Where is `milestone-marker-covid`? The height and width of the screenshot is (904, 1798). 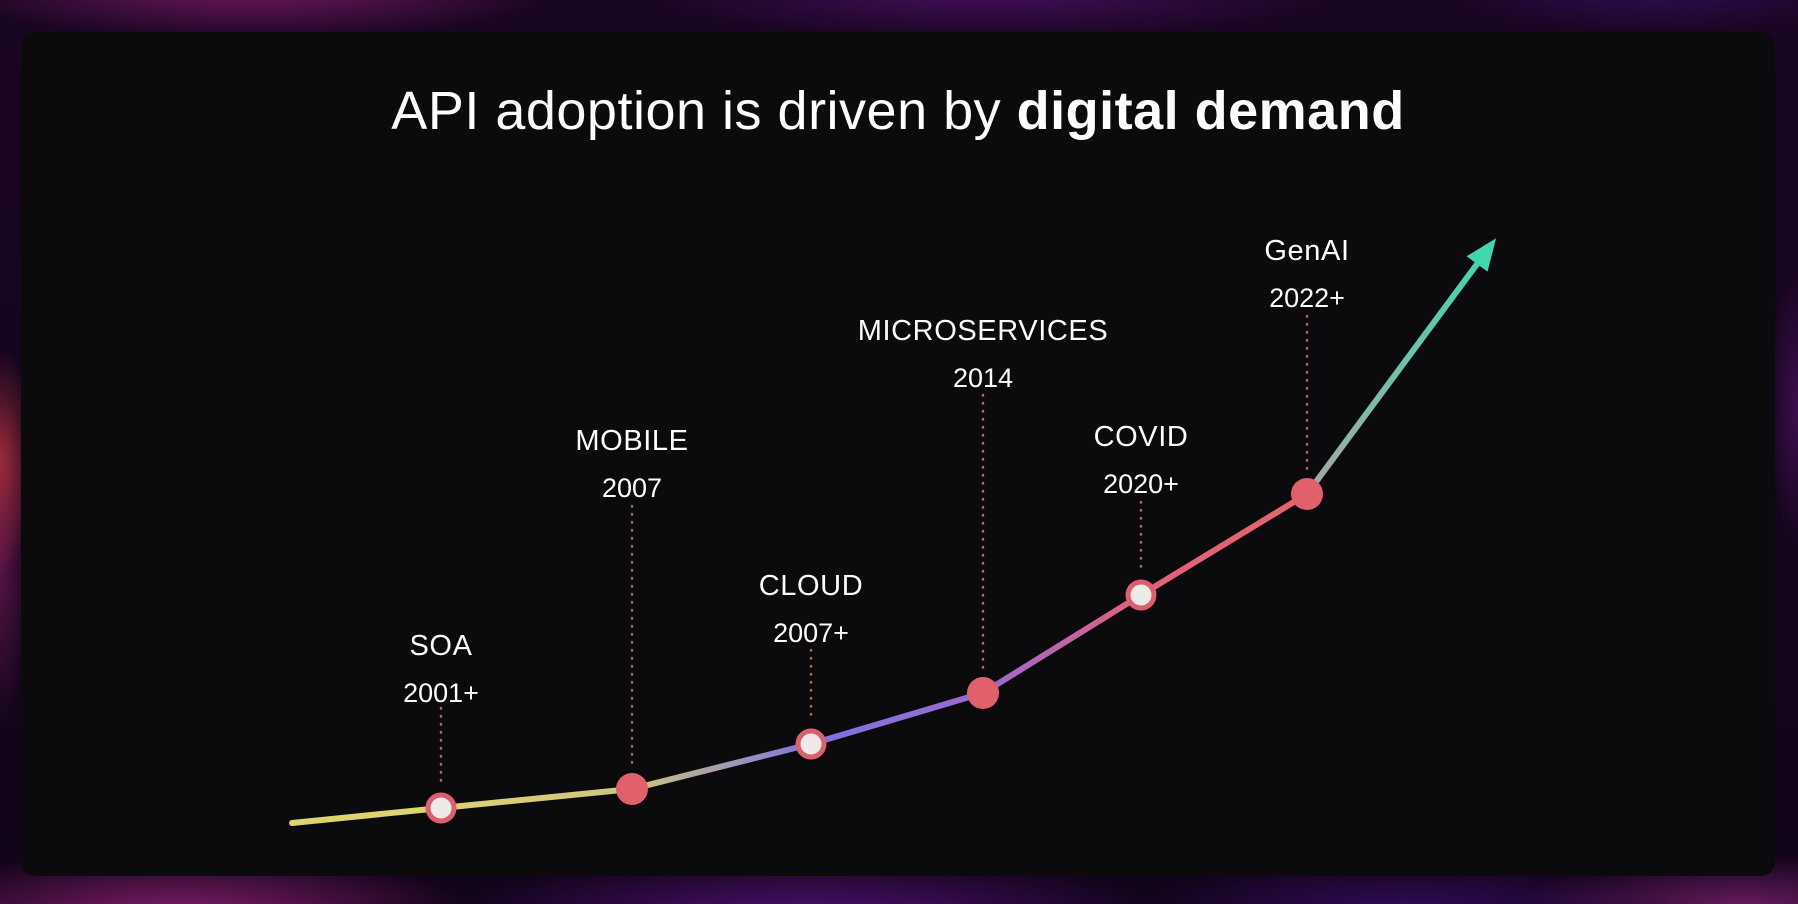
milestone-marker-covid is located at coordinates (1141, 595).